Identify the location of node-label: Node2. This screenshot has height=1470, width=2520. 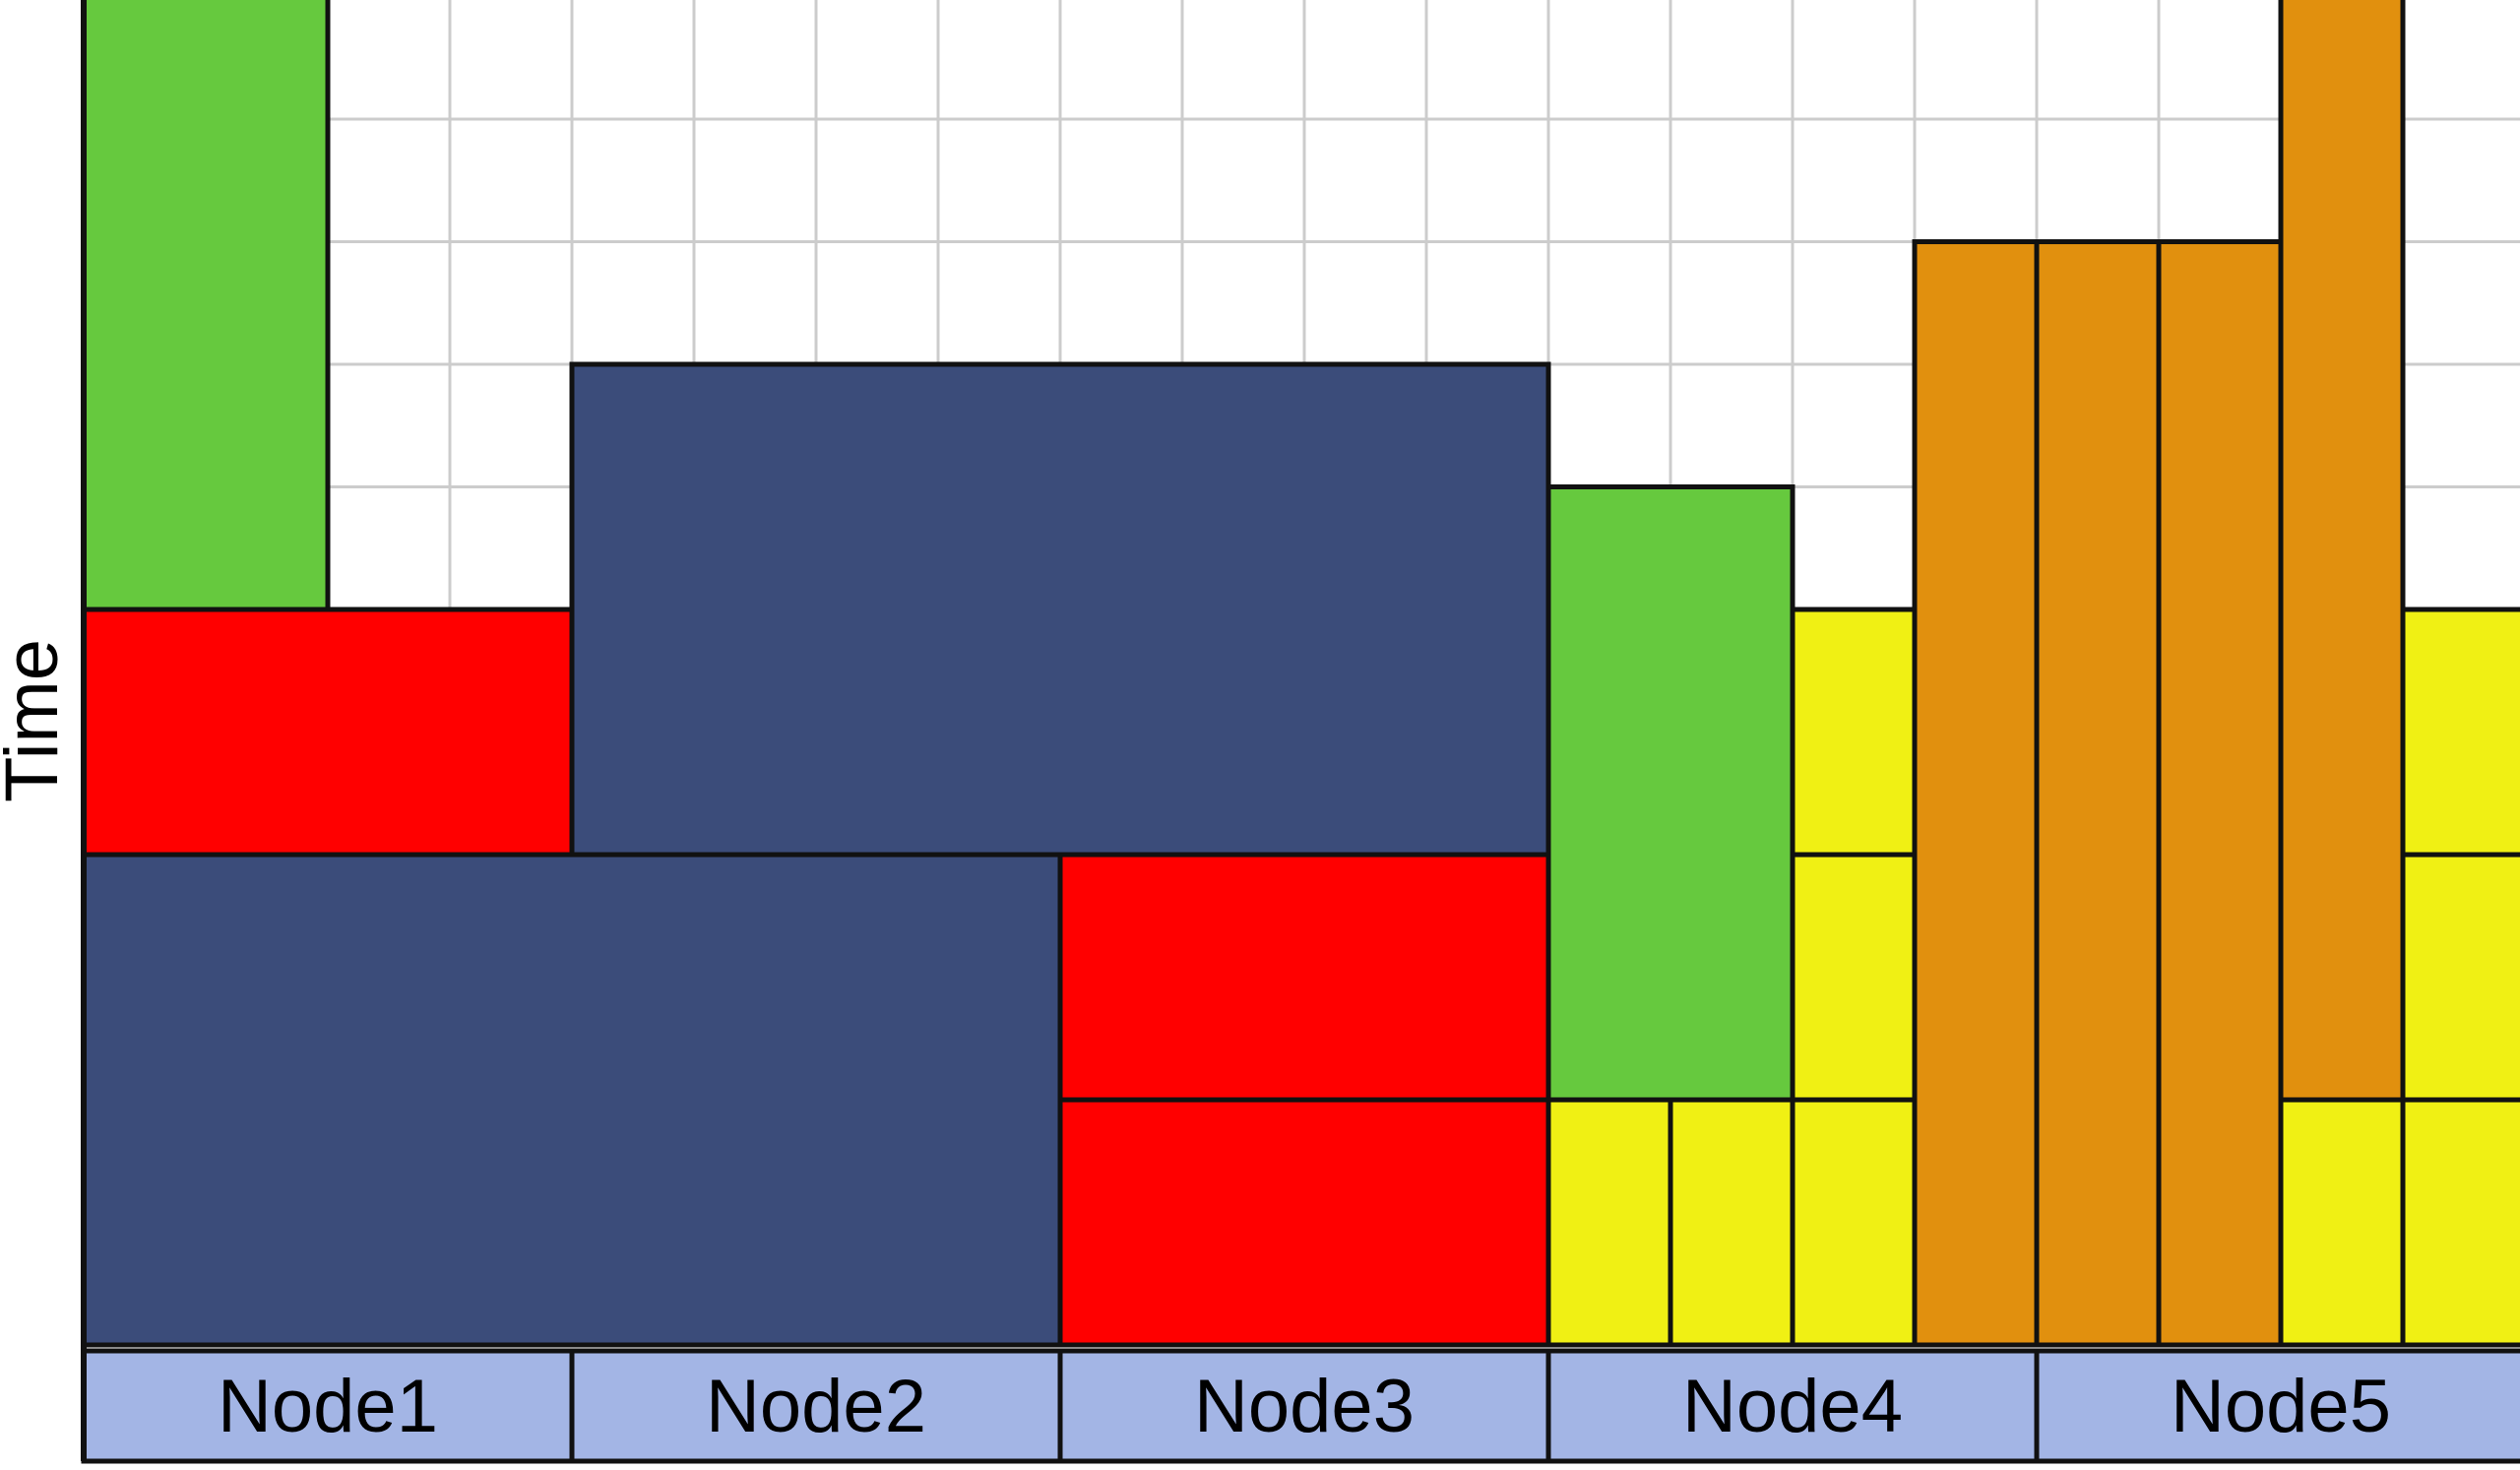
(816, 1406).